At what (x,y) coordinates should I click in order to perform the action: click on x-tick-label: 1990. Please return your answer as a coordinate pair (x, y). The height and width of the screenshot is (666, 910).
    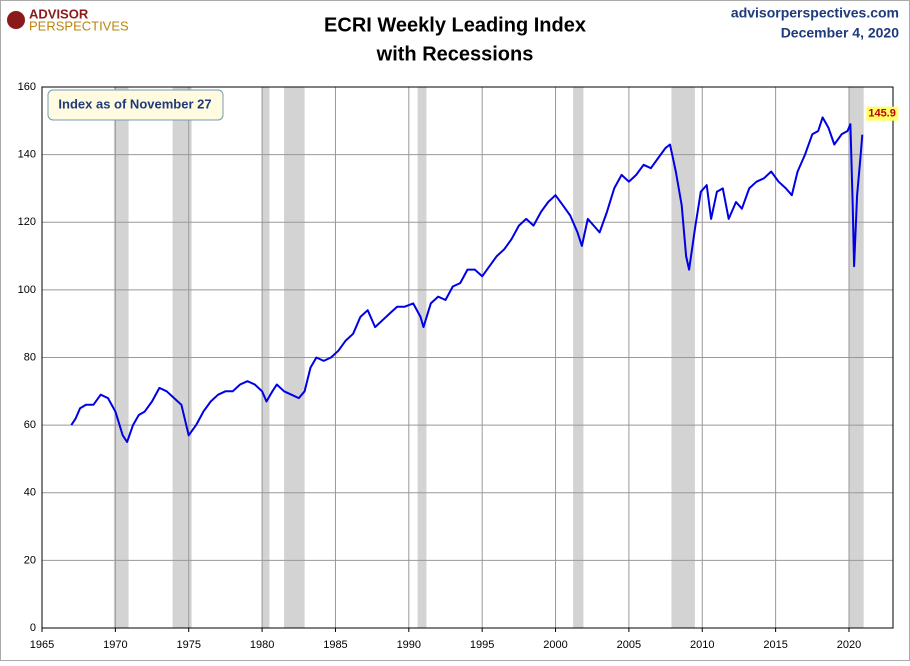
    Looking at the image, I should click on (409, 645).